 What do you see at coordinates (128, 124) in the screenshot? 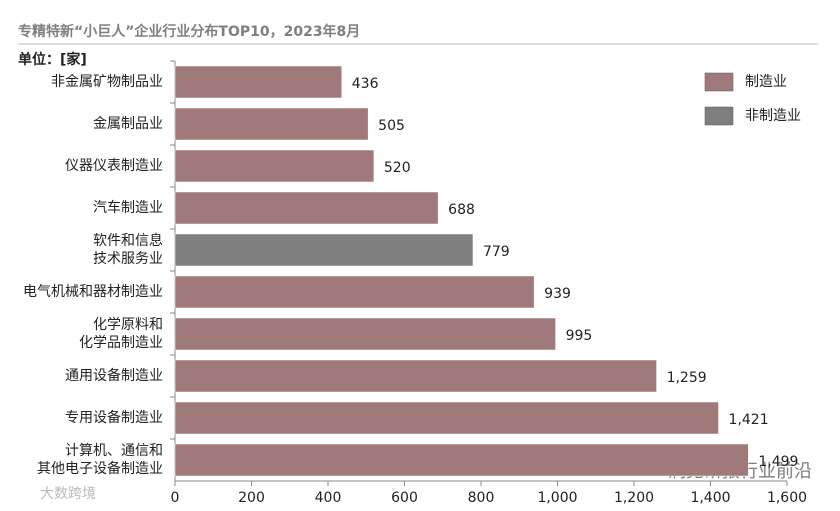
I see `y-tick-label: 金属制品业` at bounding box center [128, 124].